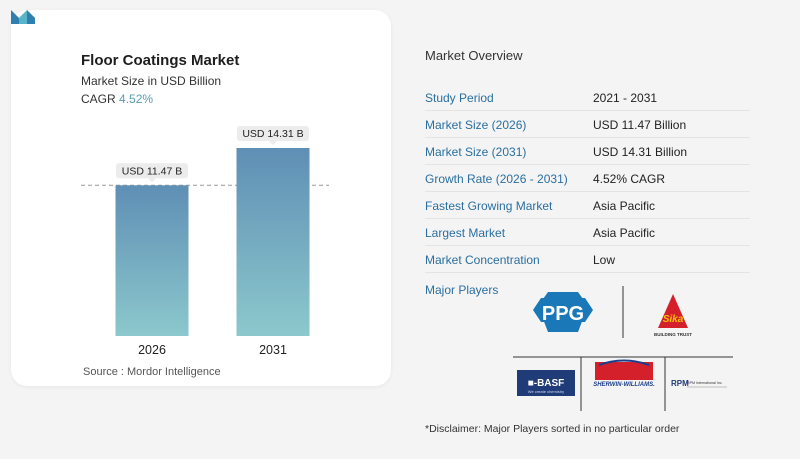 The image size is (800, 459). Describe the element at coordinates (474, 55) in the screenshot. I see `overview-title: Market Overview` at that location.